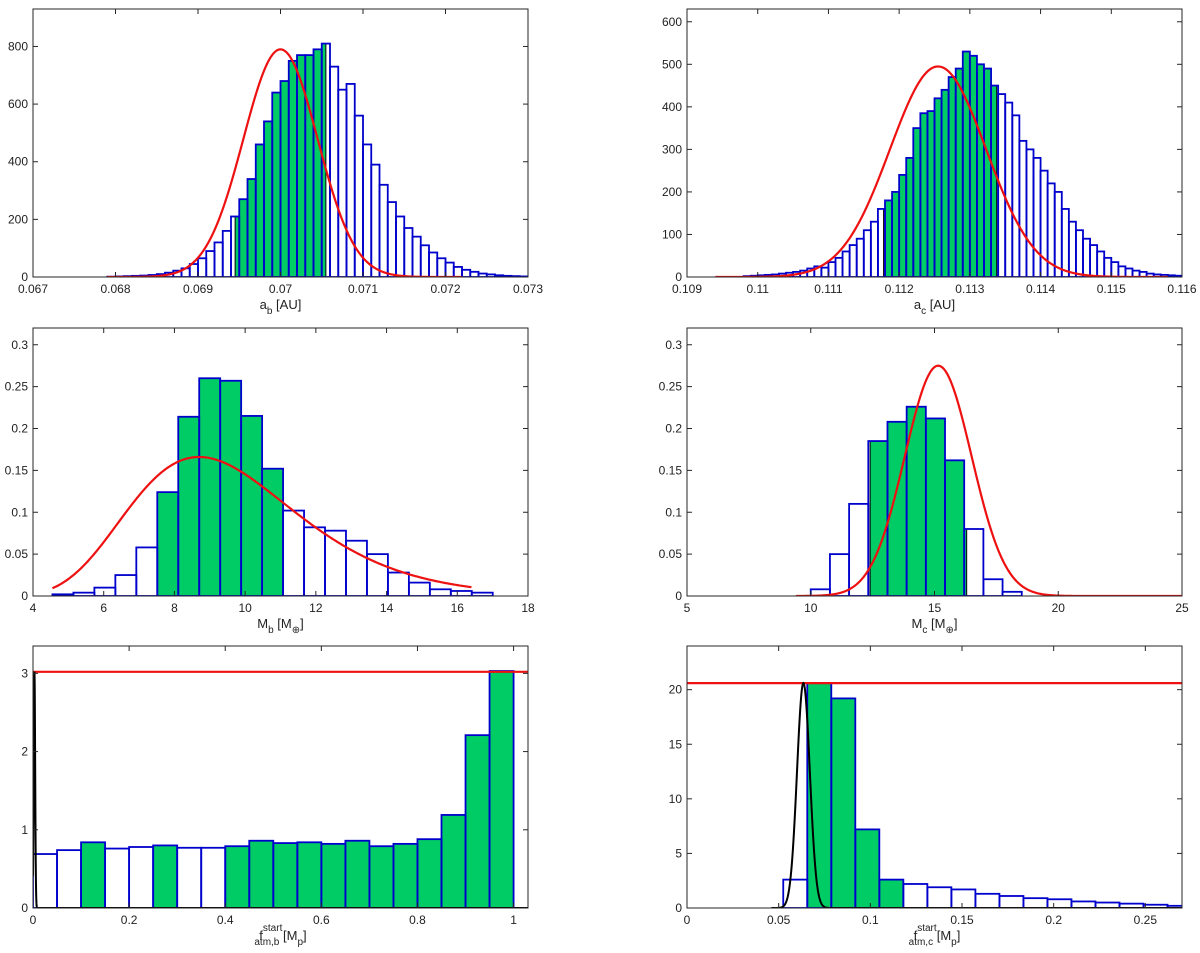 This screenshot has width=1200, height=953. What do you see at coordinates (275, 796) in the screenshot?
I see `panel-f_b: 0 0.2 0.4 0.6 0.8 1 0 1 2 3 fstart atm,b [Mp]` at bounding box center [275, 796].